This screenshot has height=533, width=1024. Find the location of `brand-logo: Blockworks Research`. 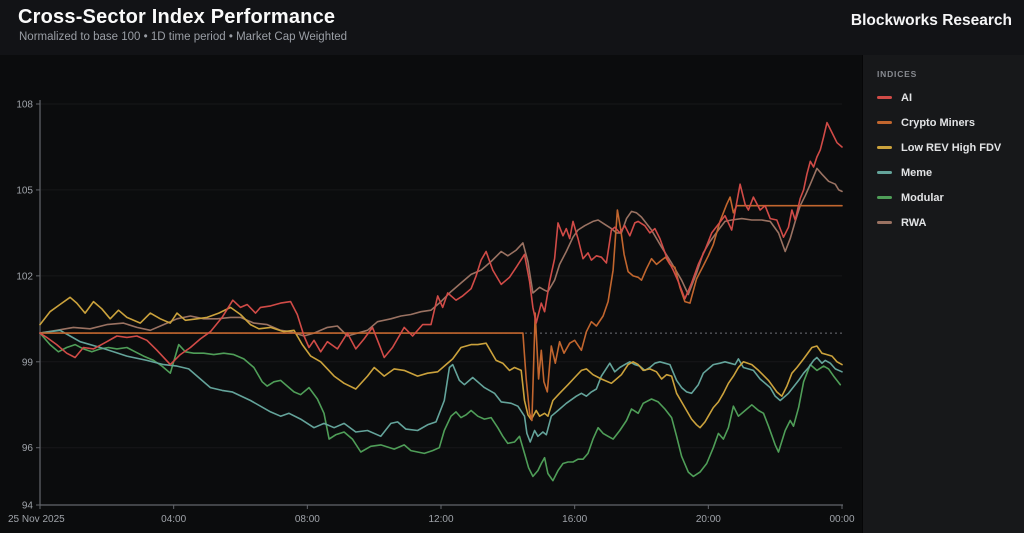

brand-logo: Blockworks Research is located at coordinates (931, 20).